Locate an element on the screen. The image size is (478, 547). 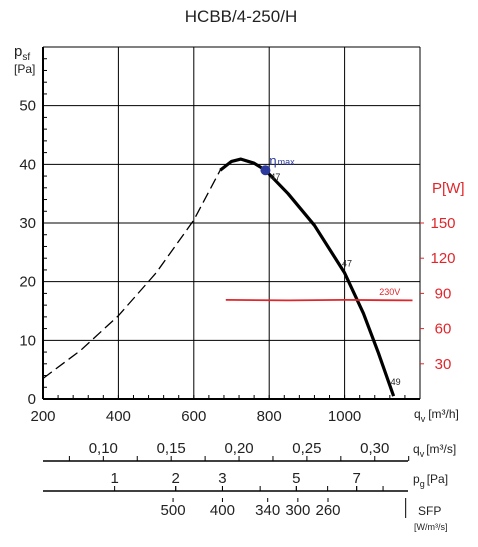
power-tick-label: 150 is located at coordinates (442, 223).